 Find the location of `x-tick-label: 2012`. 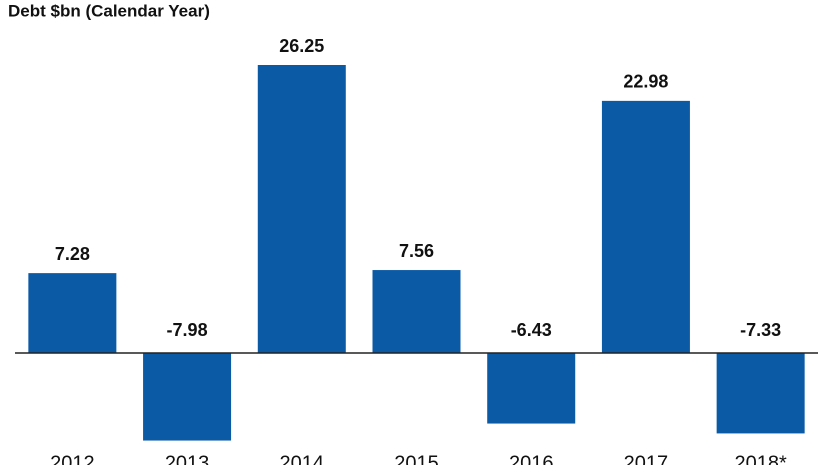

x-tick-label: 2012 is located at coordinates (72, 458).